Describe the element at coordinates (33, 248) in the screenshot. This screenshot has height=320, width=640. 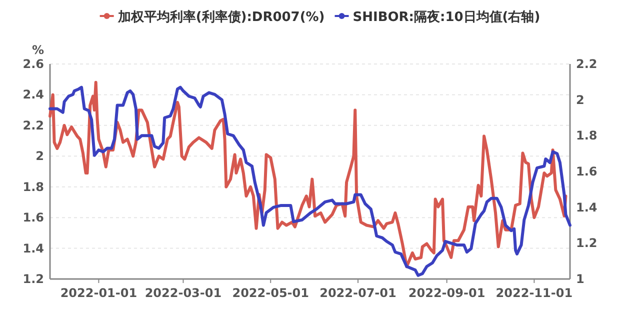
I see `y-tick-label: 1.4` at that location.